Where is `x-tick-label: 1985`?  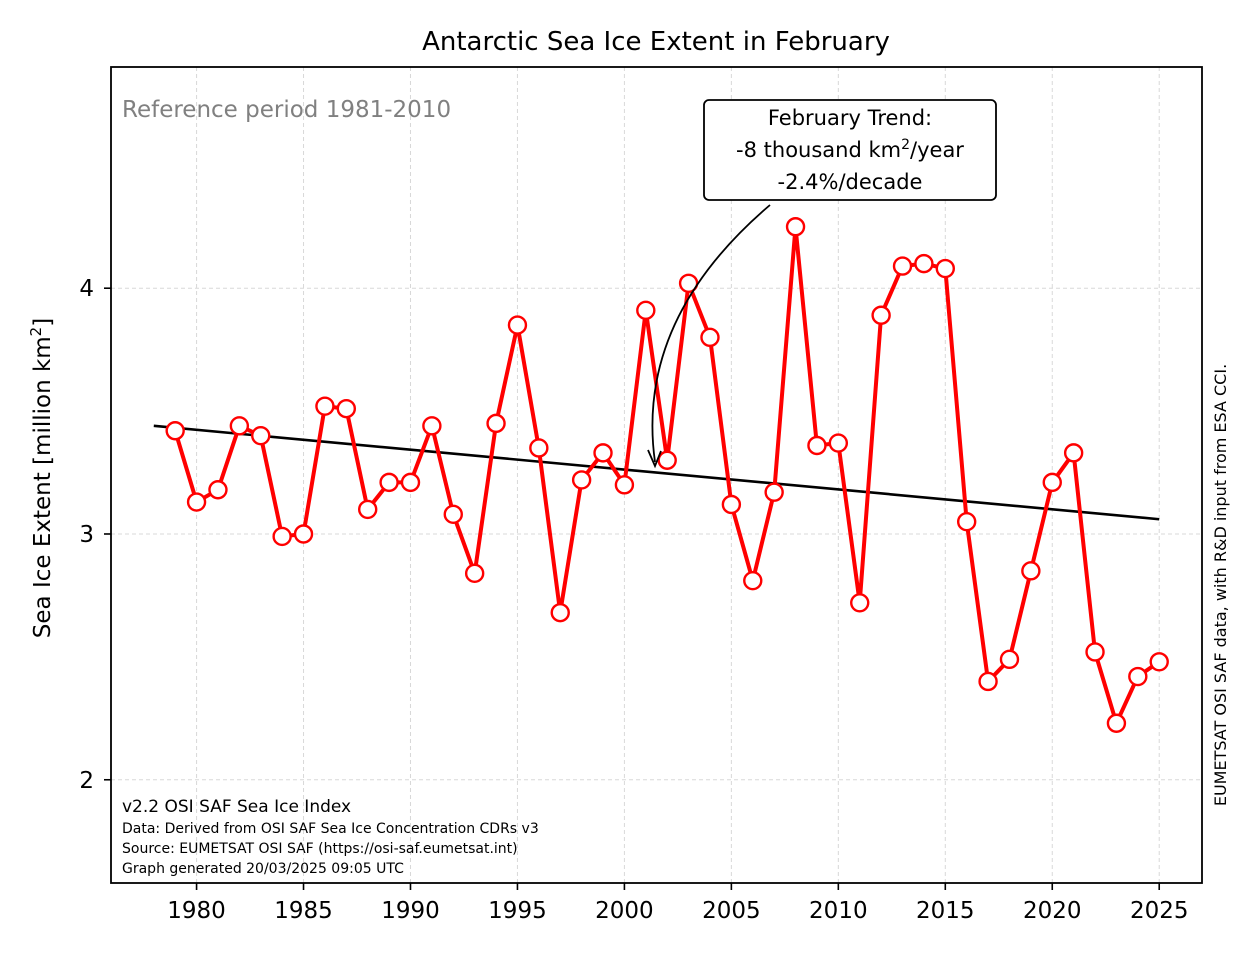 x-tick-label: 1985 is located at coordinates (303, 911).